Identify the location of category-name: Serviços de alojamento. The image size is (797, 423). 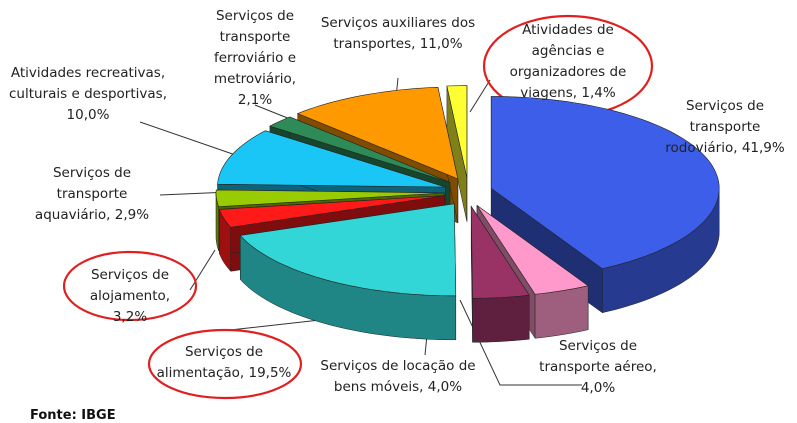
(129, 285).